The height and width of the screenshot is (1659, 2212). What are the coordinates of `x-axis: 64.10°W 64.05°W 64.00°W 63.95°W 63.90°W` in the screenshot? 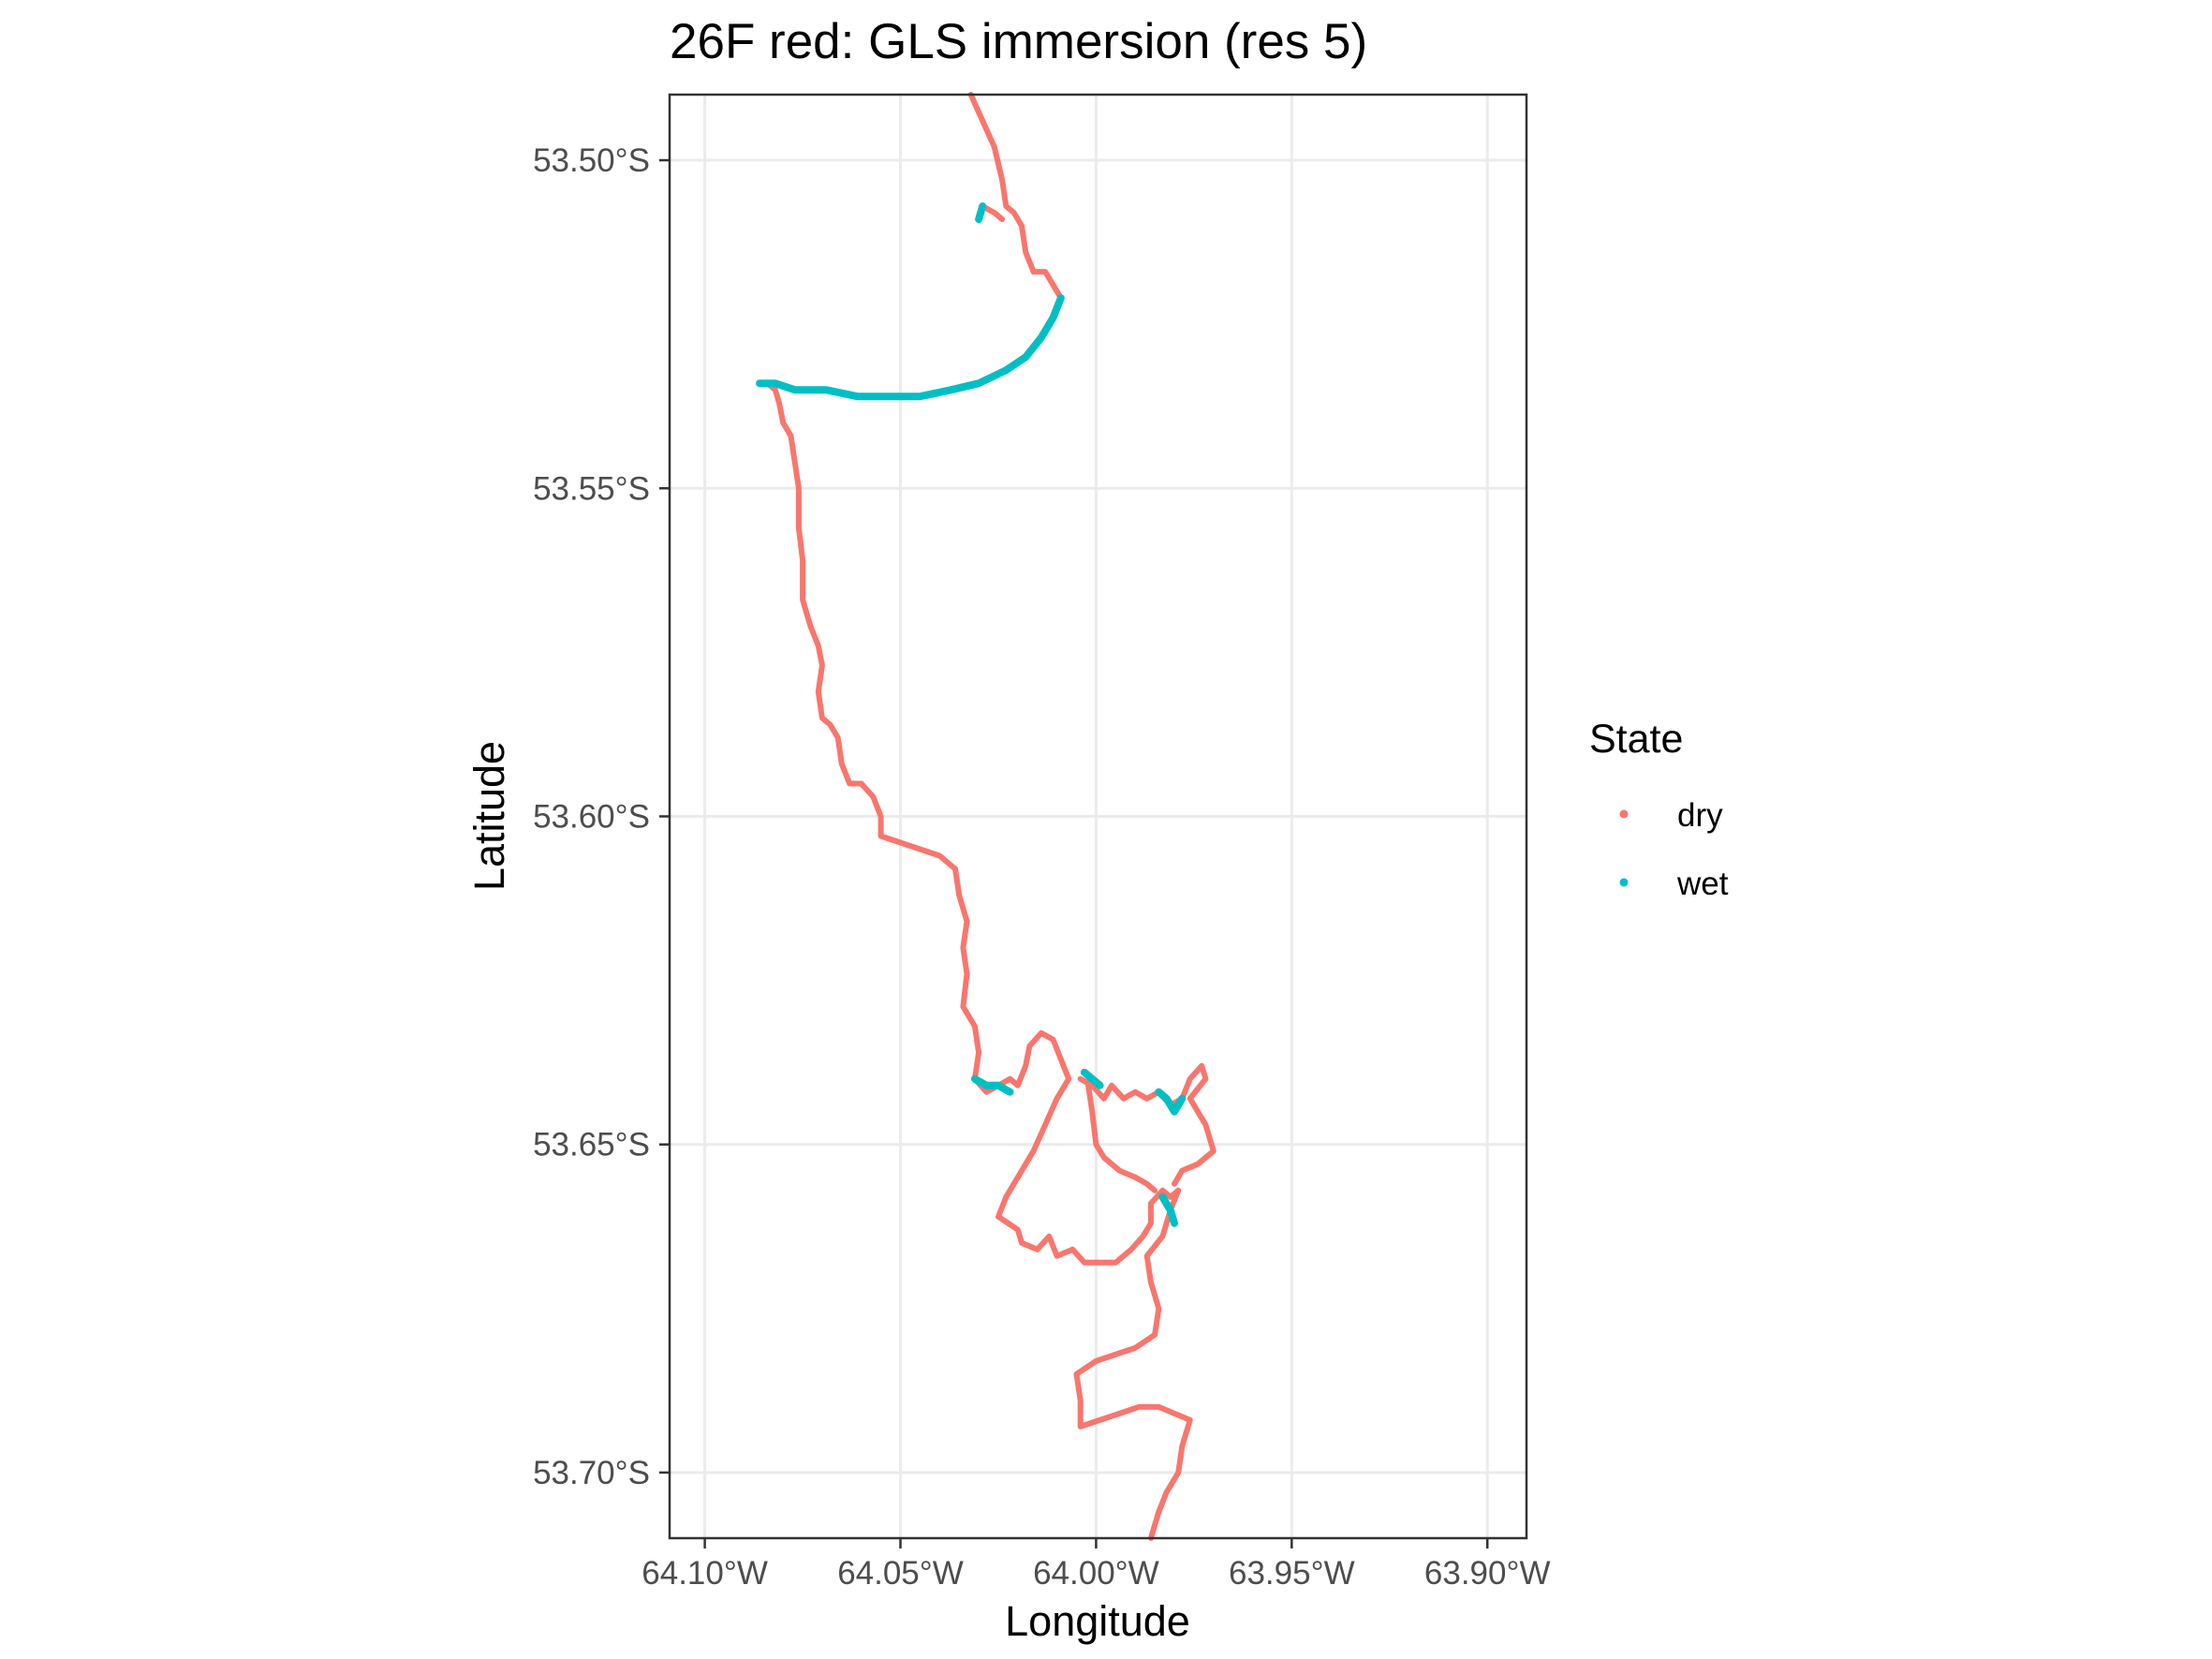 It's located at (1096, 1565).